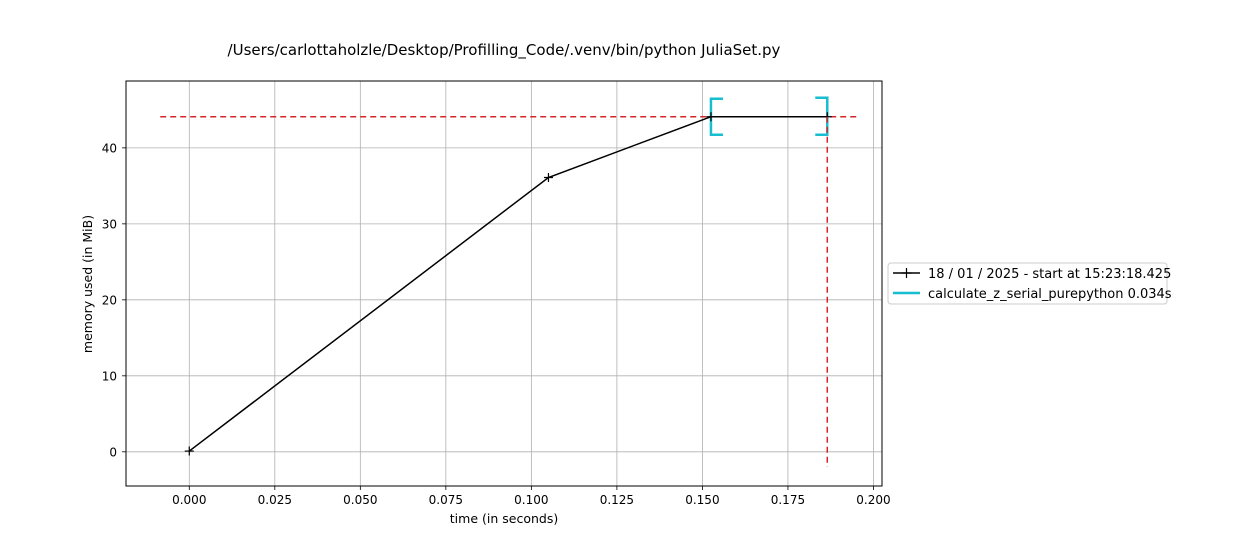  What do you see at coordinates (504, 518) in the screenshot?
I see `x-axis-label: time (in seconds)` at bounding box center [504, 518].